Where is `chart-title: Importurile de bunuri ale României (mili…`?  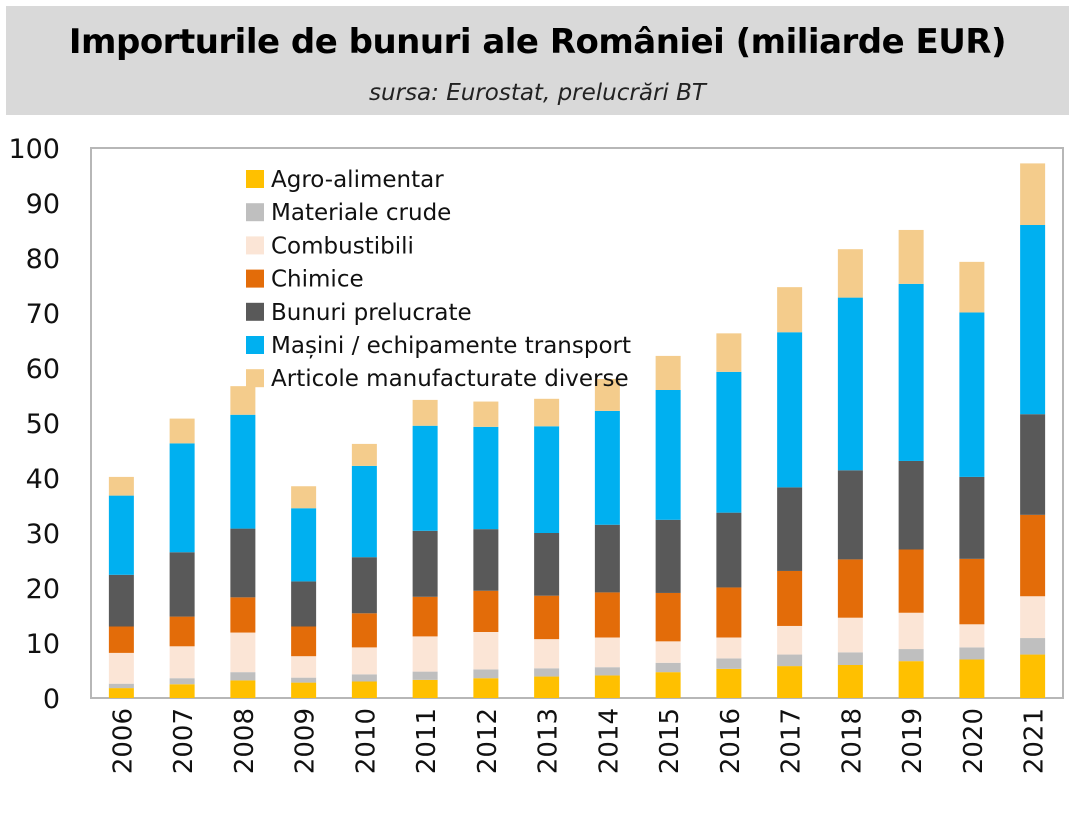
chart-title: Importurile de bunuri ale României (mili… is located at coordinates (537, 42).